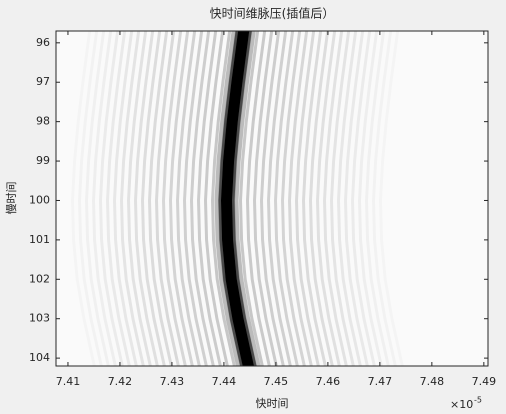  Describe the element at coordinates (461, 404) in the screenshot. I see `x-multiplier: ×10` at that location.